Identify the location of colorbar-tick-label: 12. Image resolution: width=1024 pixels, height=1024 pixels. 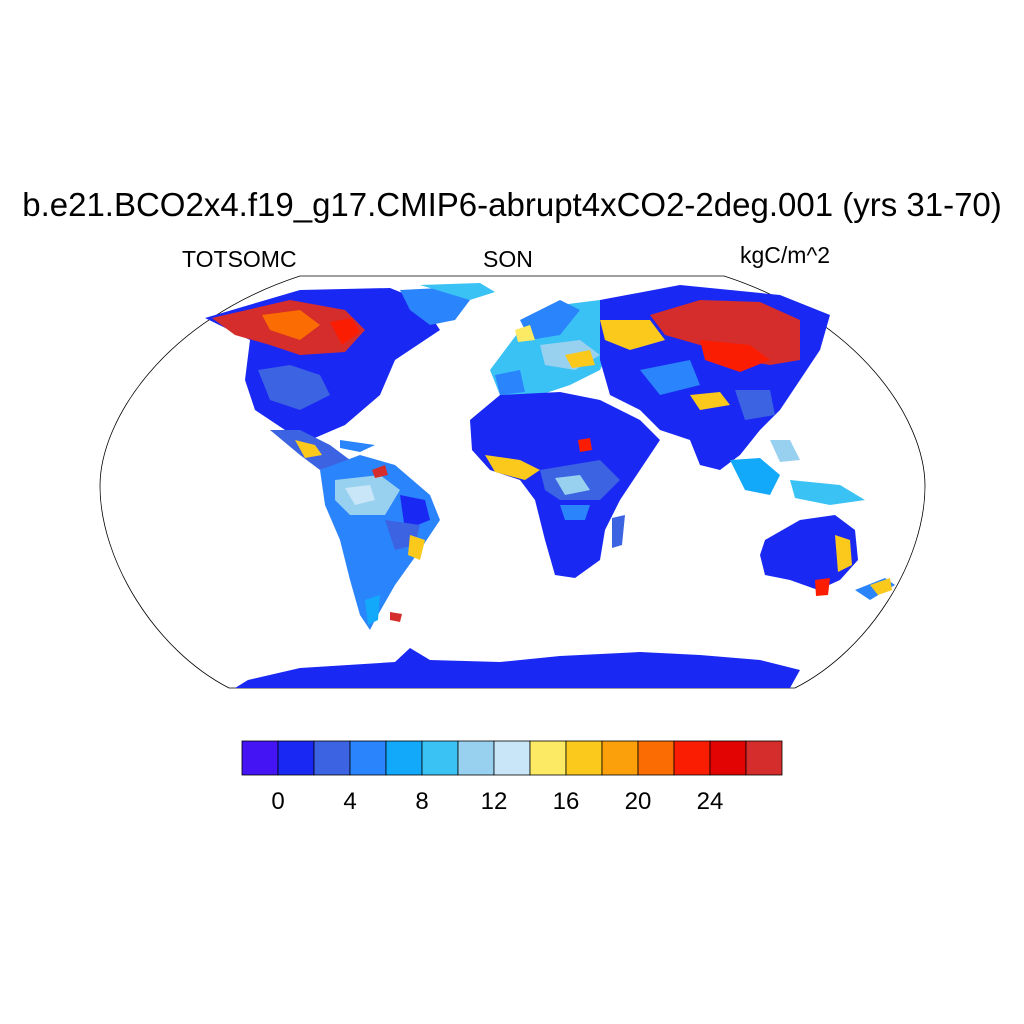
(494, 801).